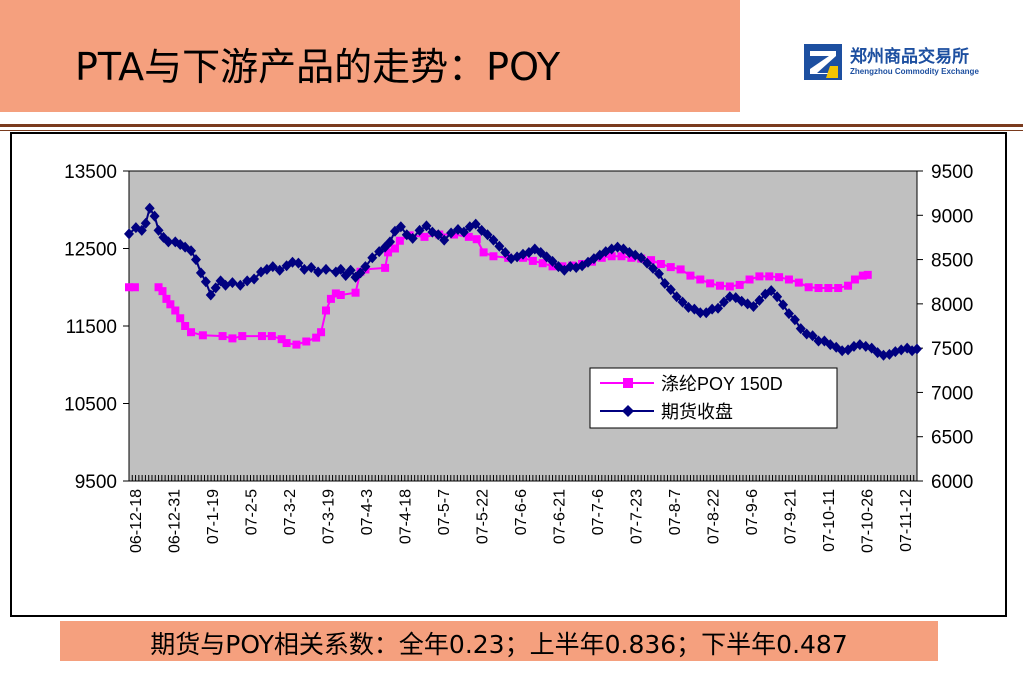 The height and width of the screenshot is (682, 1023). I want to click on left-axis-tick-label: 9500, so click(96, 482).